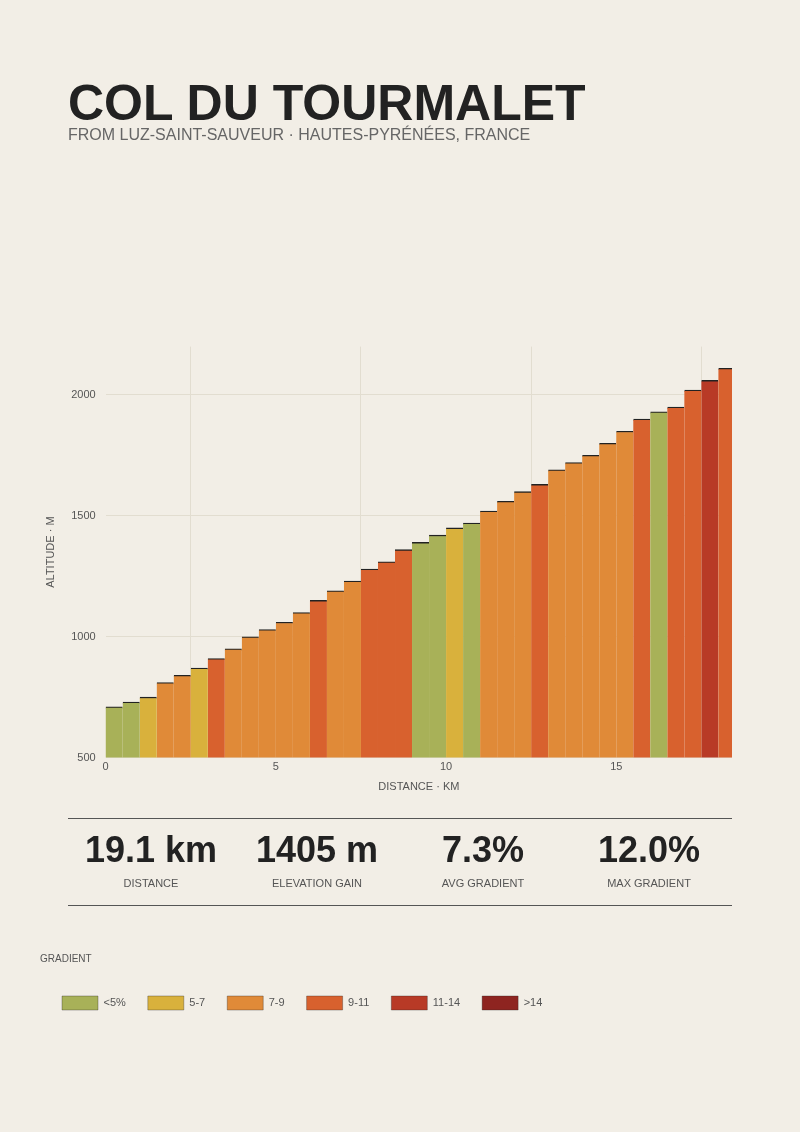 The image size is (800, 1132). Describe the element at coordinates (49, 552) in the screenshot. I see `y-axis-title: ALTITUDE · M` at that location.